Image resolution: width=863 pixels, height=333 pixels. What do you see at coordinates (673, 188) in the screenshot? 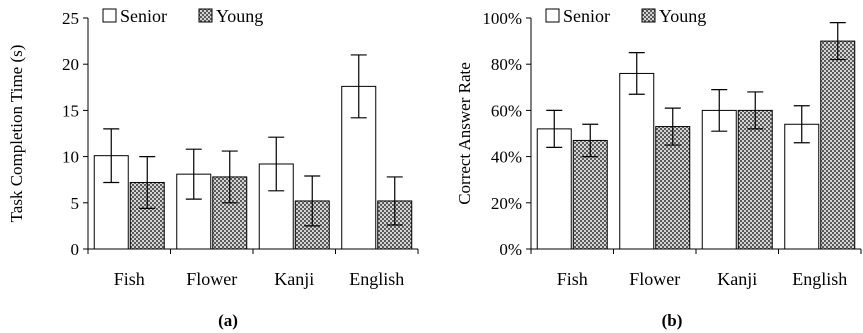
I see `bar-young-flower` at bounding box center [673, 188].